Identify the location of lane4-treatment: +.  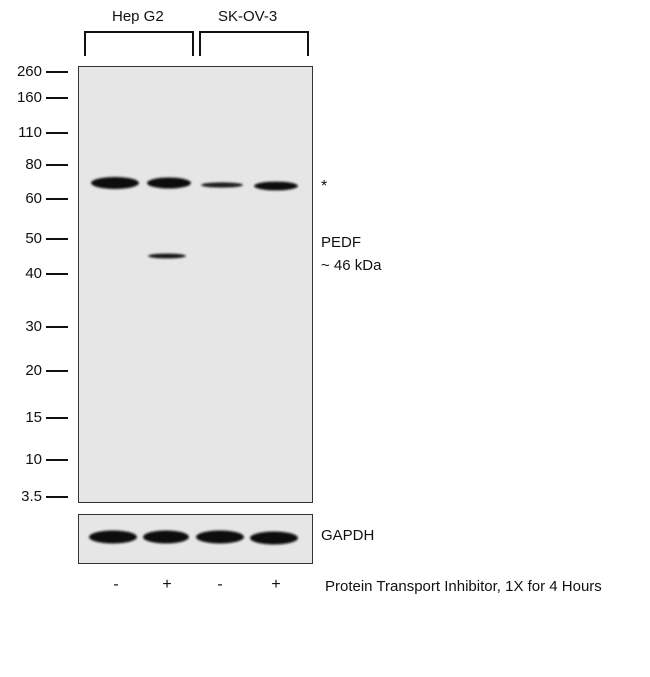
(276, 584).